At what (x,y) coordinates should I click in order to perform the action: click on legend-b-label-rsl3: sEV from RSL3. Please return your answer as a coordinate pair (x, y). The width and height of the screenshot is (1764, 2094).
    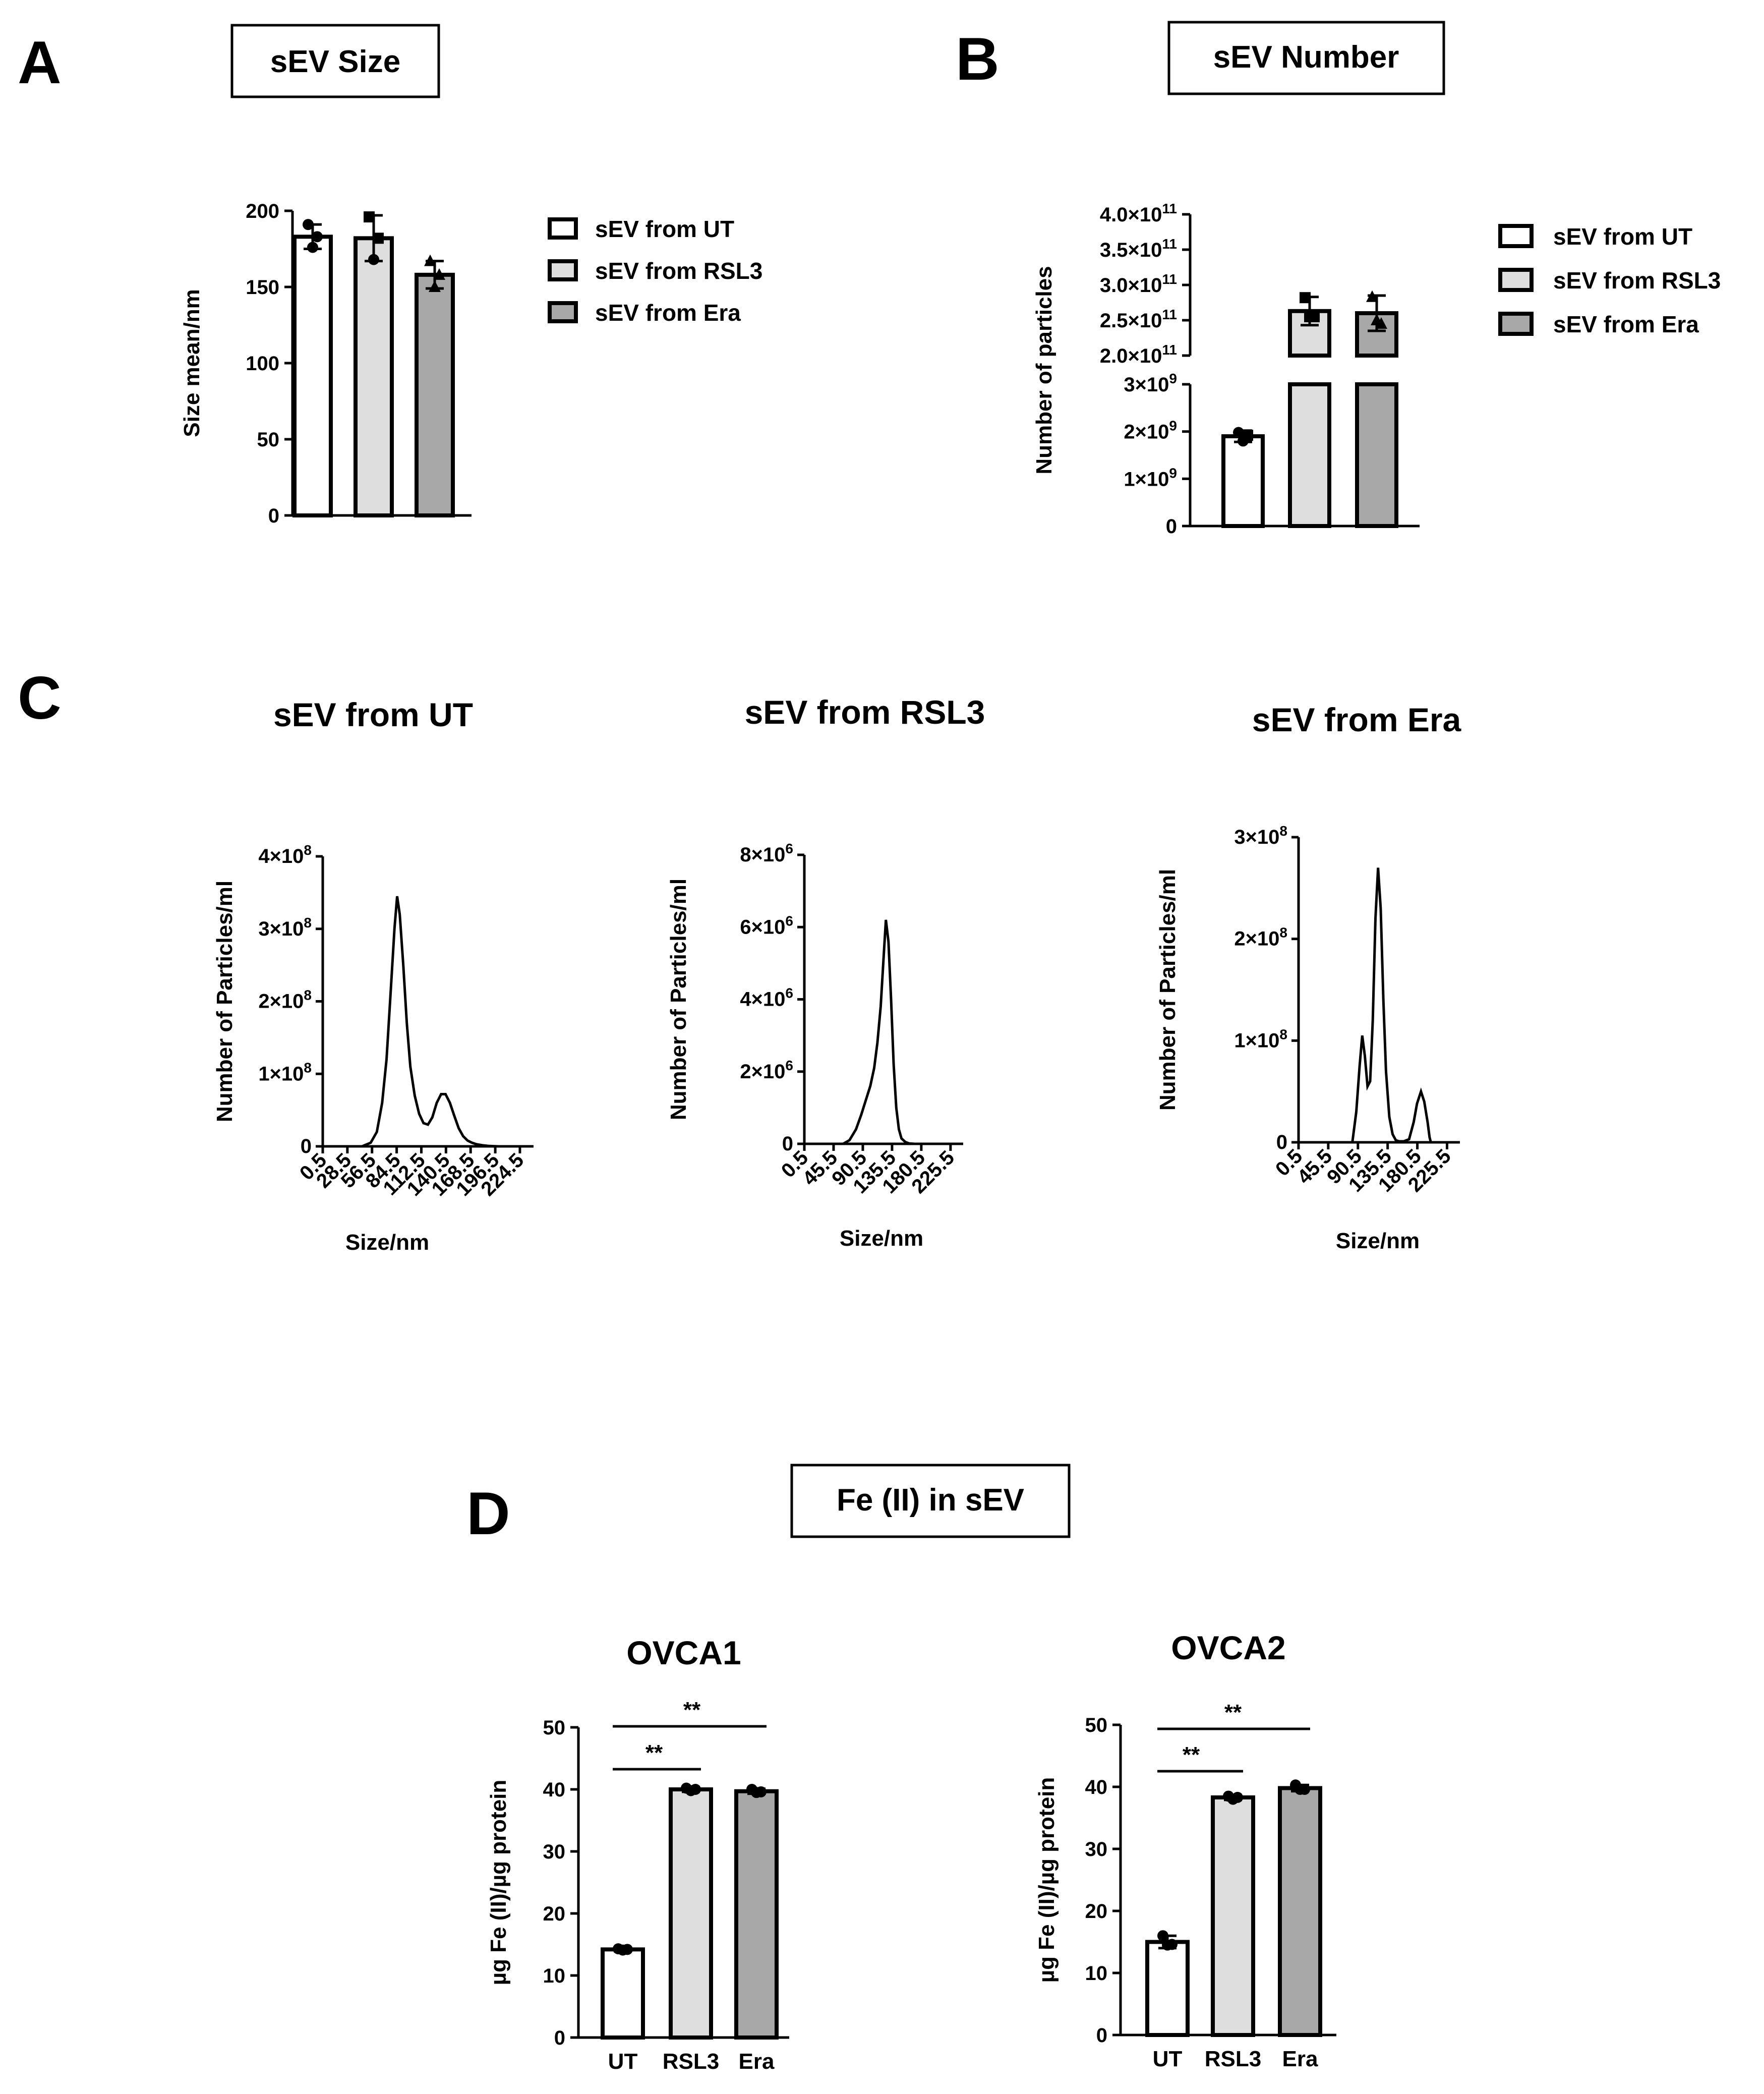
    Looking at the image, I should click on (1637, 280).